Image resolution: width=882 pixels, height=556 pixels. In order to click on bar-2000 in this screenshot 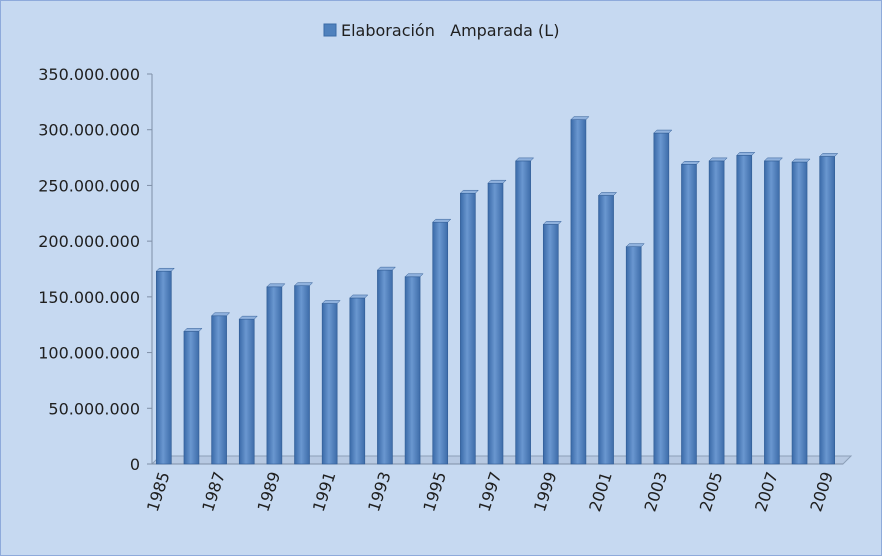, I will do `click(580, 290)`.